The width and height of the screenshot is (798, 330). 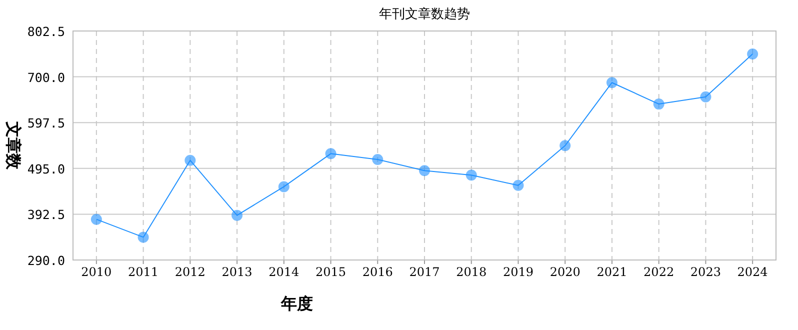 What do you see at coordinates (752, 272) in the screenshot?
I see `x-tick-label: 2024` at bounding box center [752, 272].